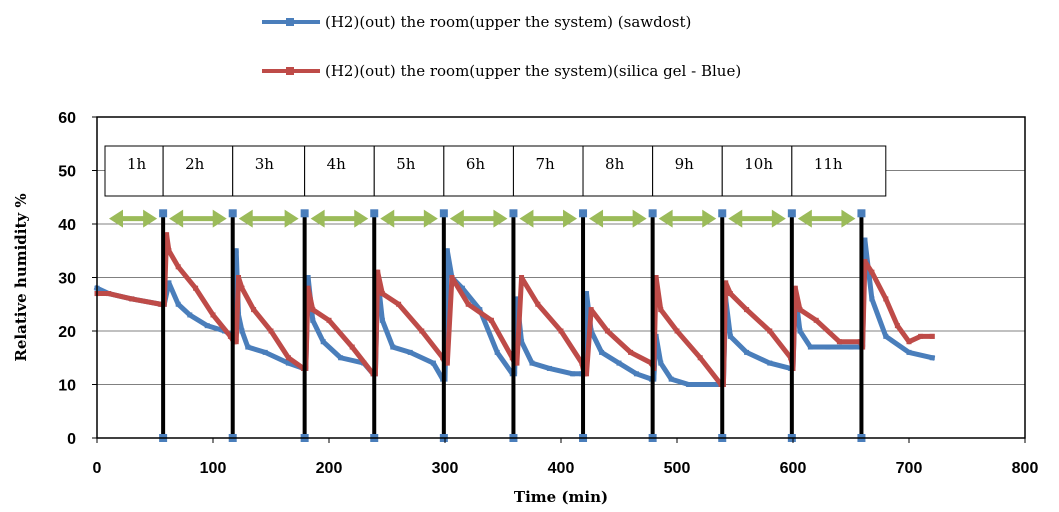 This screenshot has height=512, width=1059. Describe the element at coordinates (482, 218) in the screenshot. I see `duration-arrows` at that location.